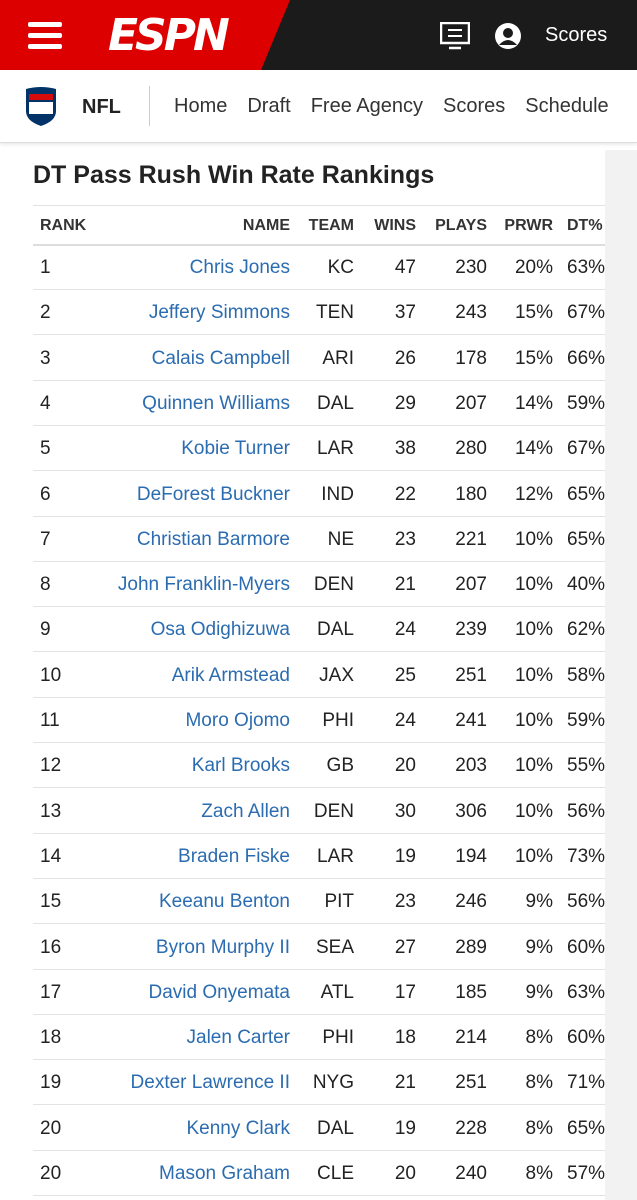 Image resolution: width=637 pixels, height=1200 pixels. What do you see at coordinates (41, 106) in the screenshot?
I see `nfl-logo` at bounding box center [41, 106].